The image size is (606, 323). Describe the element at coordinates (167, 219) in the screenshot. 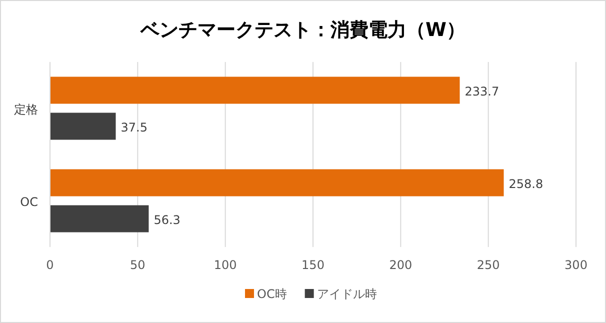

I see `data-label: 56.3` at that location.